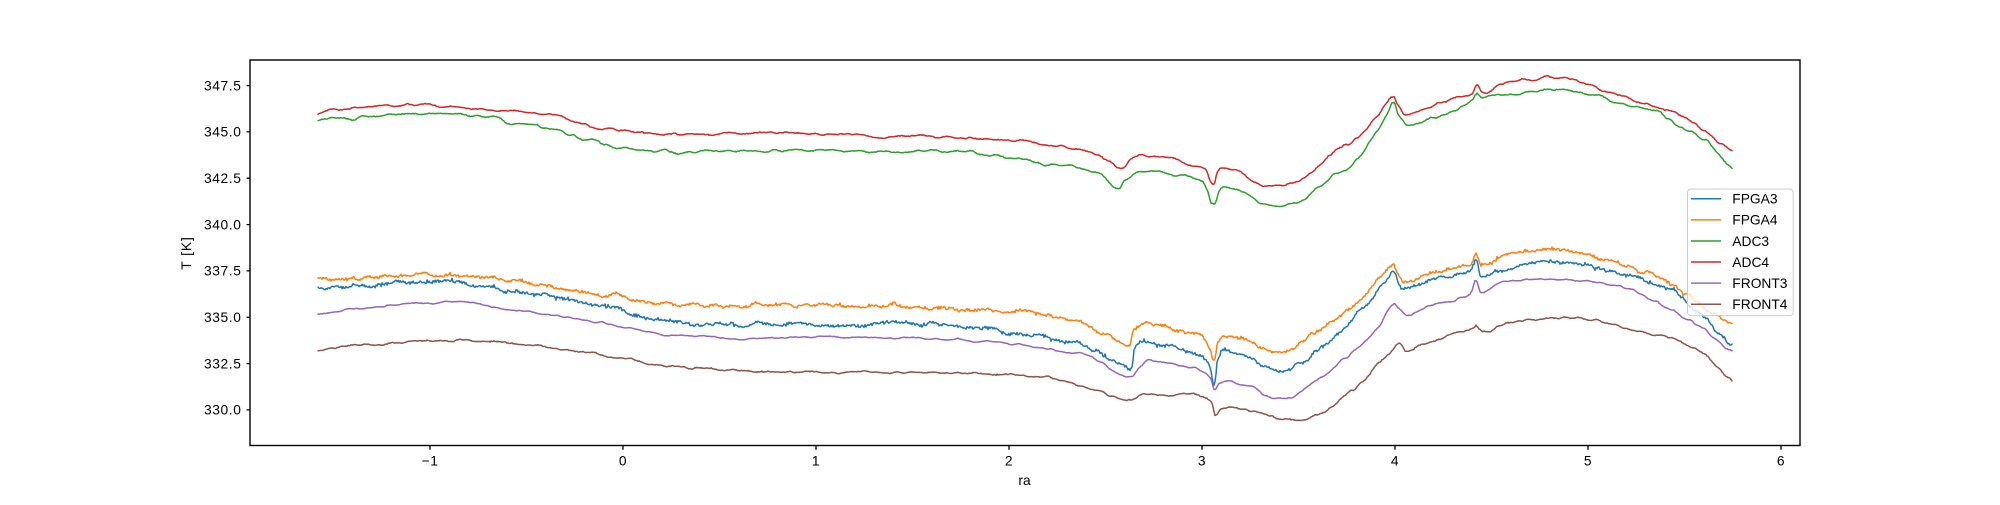 The height and width of the screenshot is (505, 2000). What do you see at coordinates (1781, 461) in the screenshot?
I see `svg-text: 6` at bounding box center [1781, 461].